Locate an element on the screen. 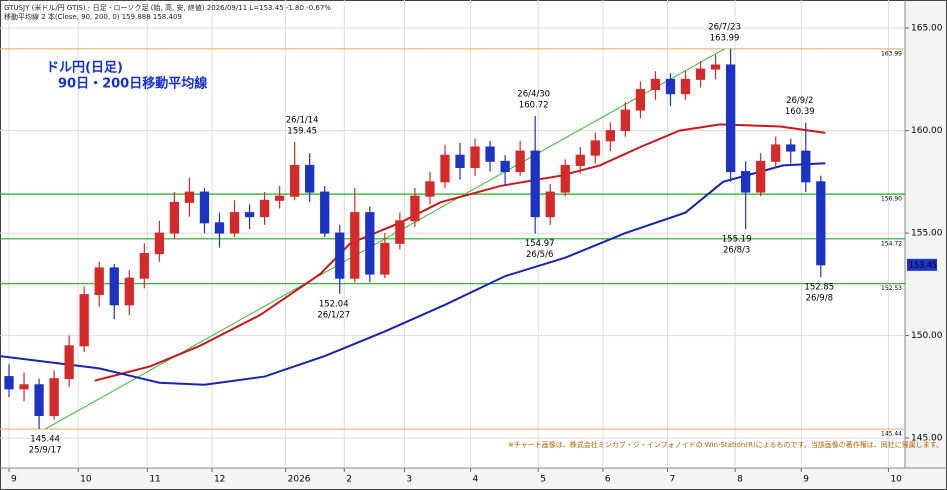 This screenshot has height=490, width=947. annotation-date: 26/9/2 is located at coordinates (799, 101).